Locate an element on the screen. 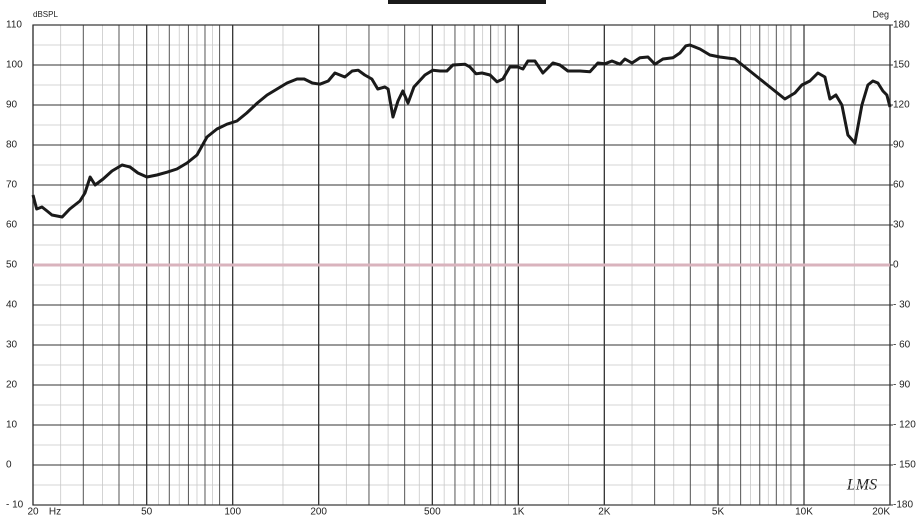 This screenshot has height=519, width=921. y-tick-label: 100 is located at coordinates (14, 65).